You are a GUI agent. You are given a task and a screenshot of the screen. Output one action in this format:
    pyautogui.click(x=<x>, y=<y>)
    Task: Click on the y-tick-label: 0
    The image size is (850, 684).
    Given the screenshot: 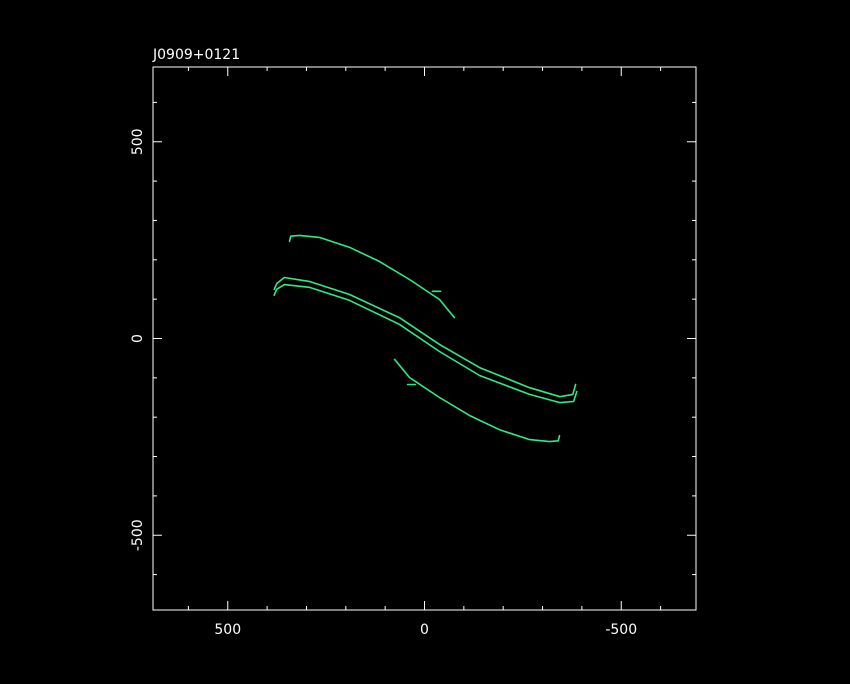 What is the action you would take?
    pyautogui.click(x=138, y=338)
    